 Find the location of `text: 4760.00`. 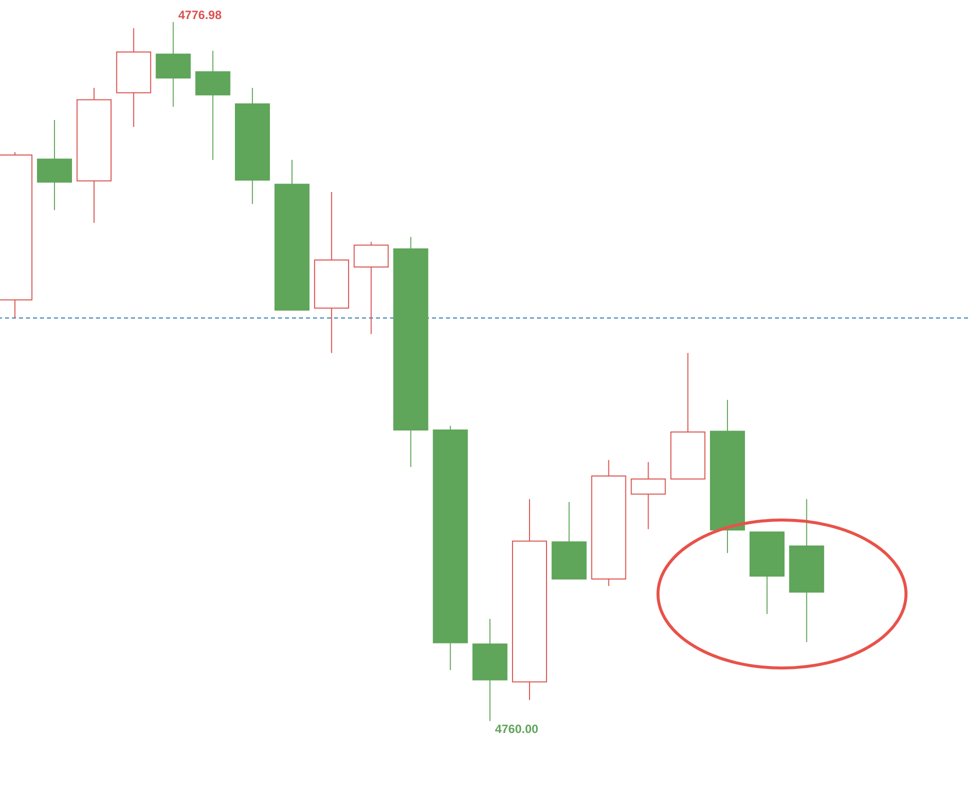

text: 4760.00 is located at coordinates (516, 729).